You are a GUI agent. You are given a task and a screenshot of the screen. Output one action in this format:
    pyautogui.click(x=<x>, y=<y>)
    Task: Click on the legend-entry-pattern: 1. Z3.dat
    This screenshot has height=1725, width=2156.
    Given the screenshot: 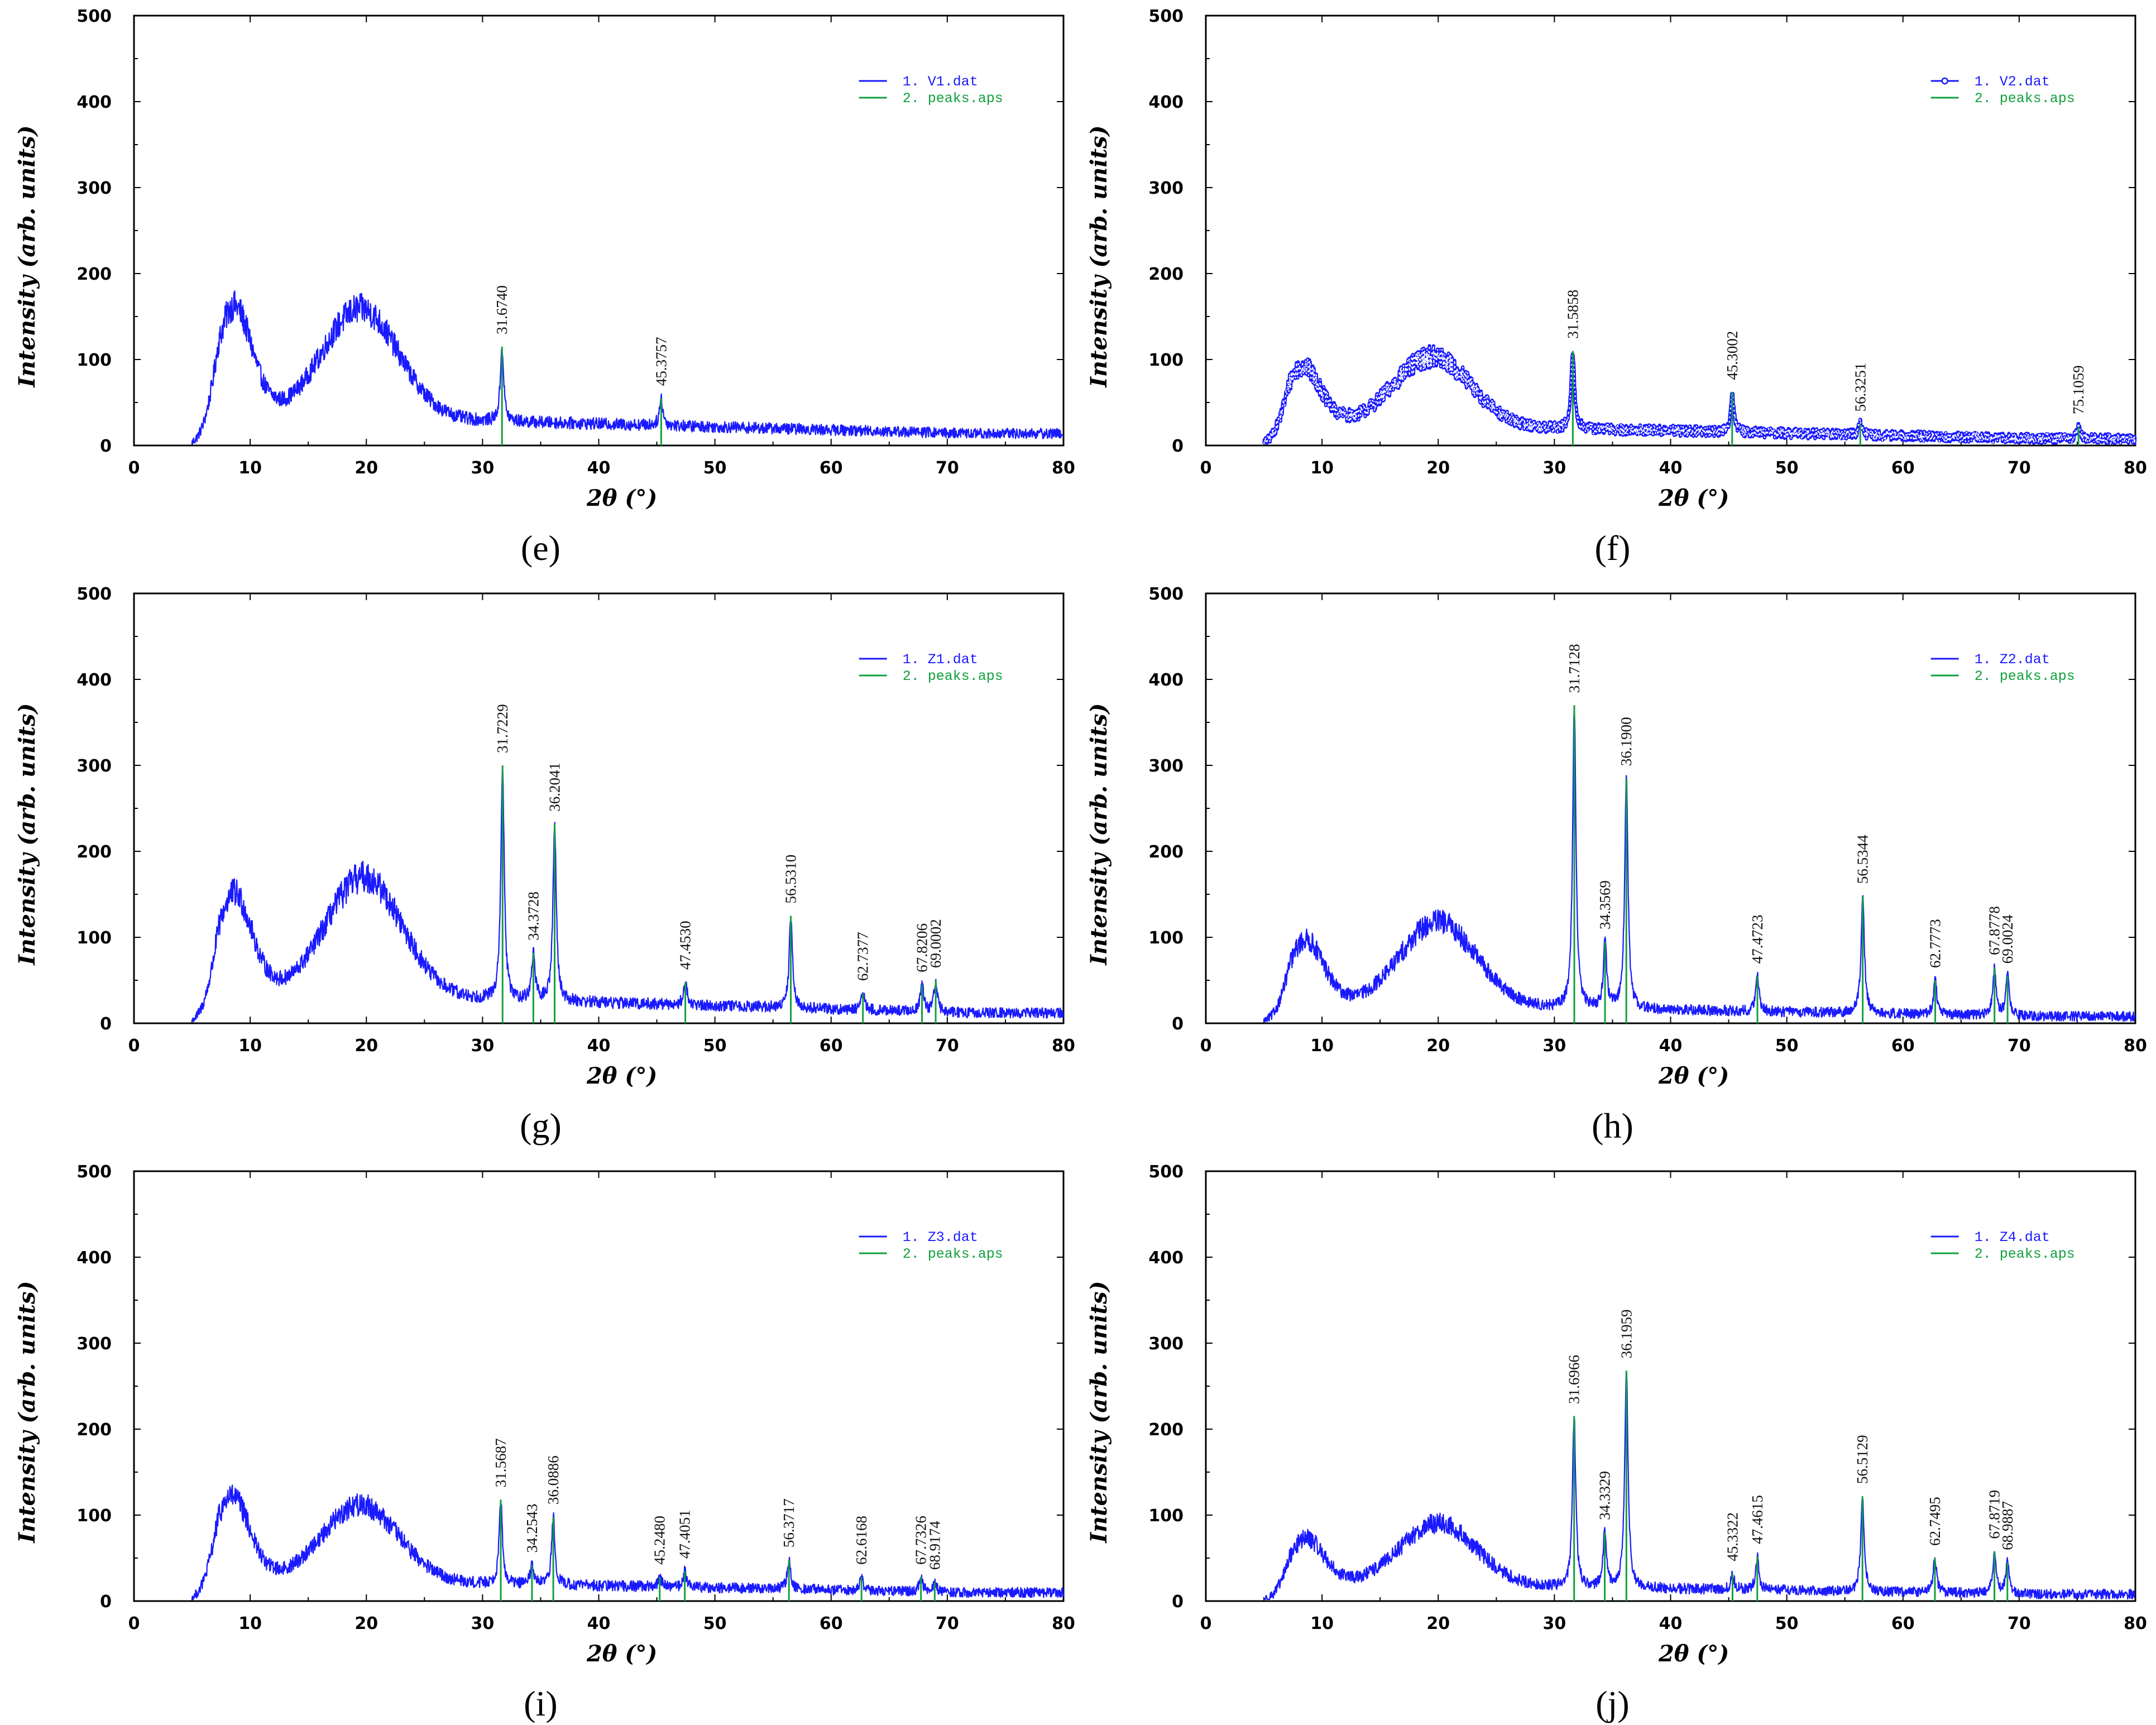 What is the action you would take?
    pyautogui.click(x=940, y=1237)
    